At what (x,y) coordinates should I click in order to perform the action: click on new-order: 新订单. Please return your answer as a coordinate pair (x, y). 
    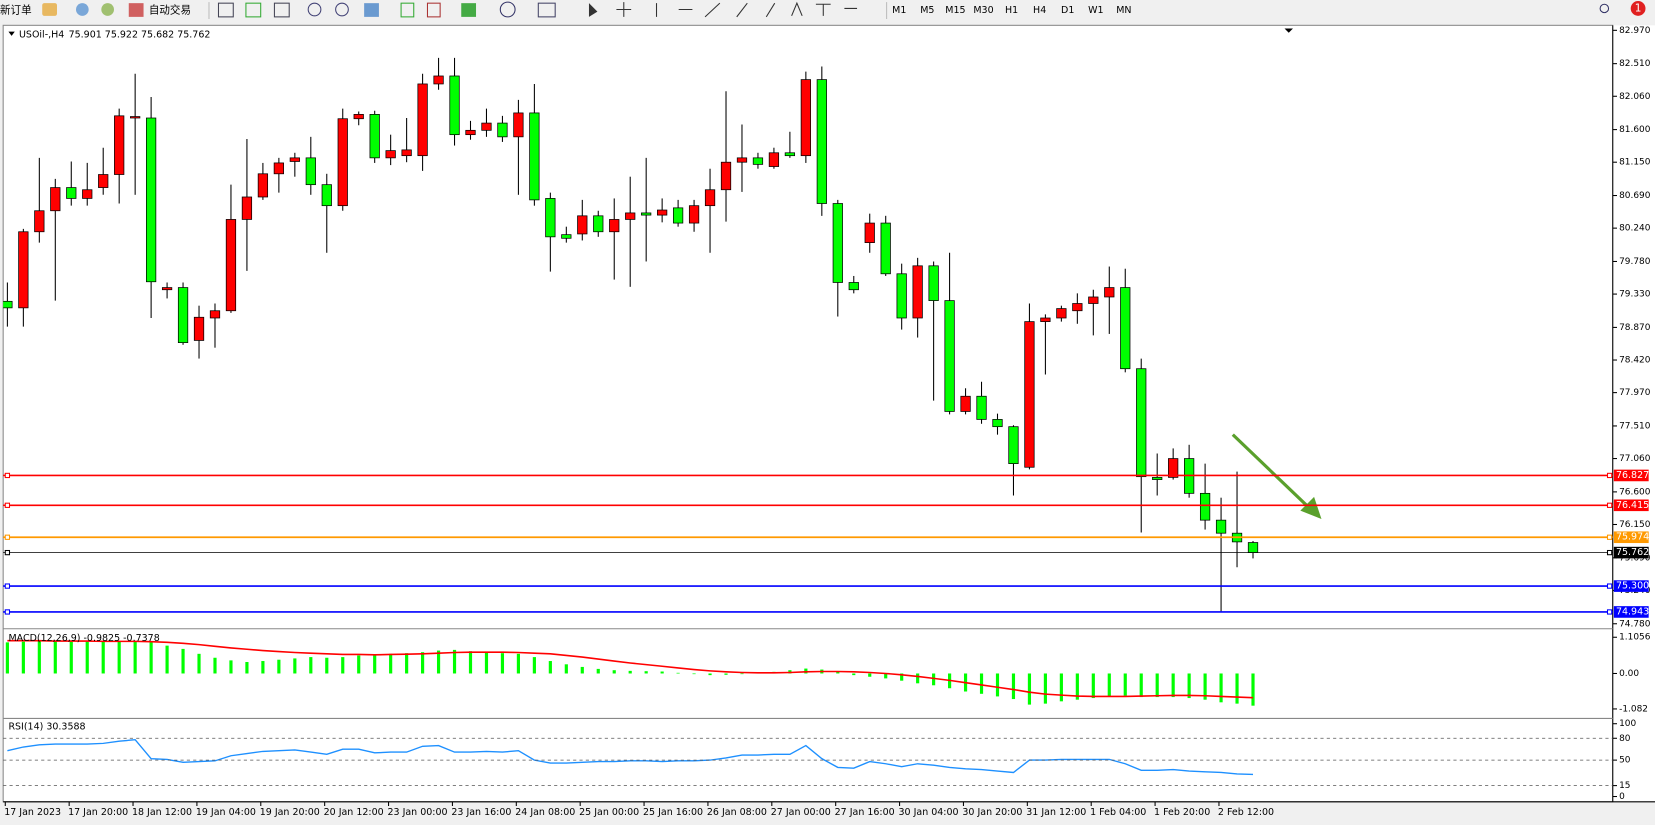
    Looking at the image, I should click on (16, 10).